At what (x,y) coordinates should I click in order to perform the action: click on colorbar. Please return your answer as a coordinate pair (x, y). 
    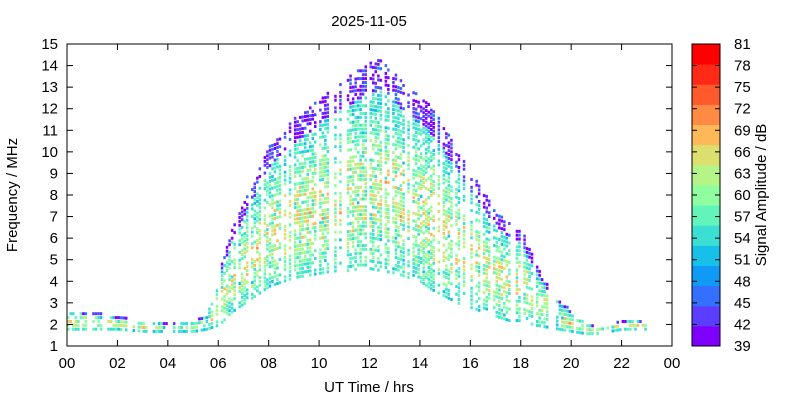
    Looking at the image, I should click on (706, 195).